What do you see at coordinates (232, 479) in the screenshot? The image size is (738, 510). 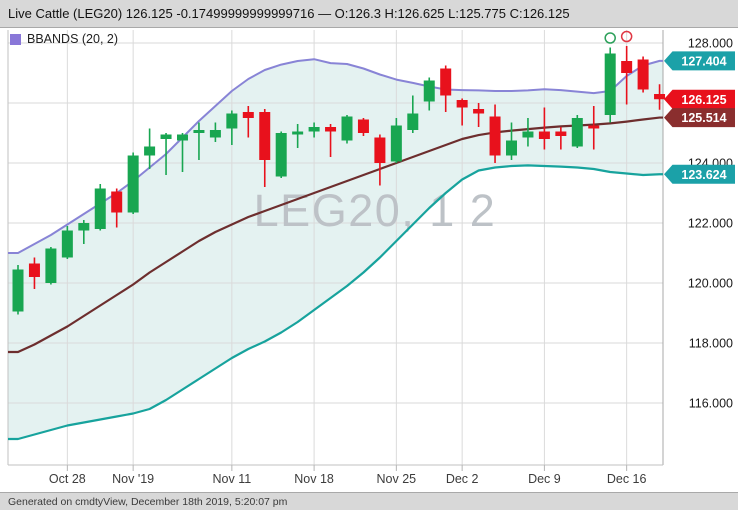 I see `x-axis-label: Nov 11` at bounding box center [232, 479].